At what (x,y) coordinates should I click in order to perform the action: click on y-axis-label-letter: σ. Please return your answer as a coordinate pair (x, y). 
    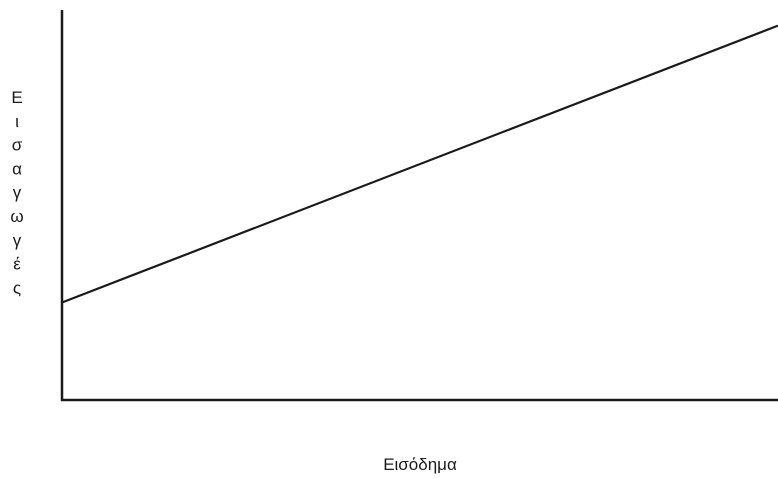
    Looking at the image, I should click on (17, 145).